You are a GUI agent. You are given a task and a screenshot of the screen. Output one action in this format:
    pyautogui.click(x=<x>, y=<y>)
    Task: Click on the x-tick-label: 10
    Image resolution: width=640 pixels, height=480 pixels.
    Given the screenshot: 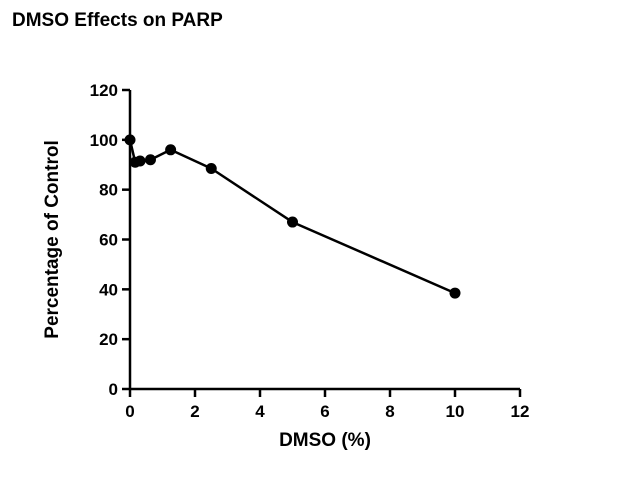 What is the action you would take?
    pyautogui.click(x=455, y=411)
    